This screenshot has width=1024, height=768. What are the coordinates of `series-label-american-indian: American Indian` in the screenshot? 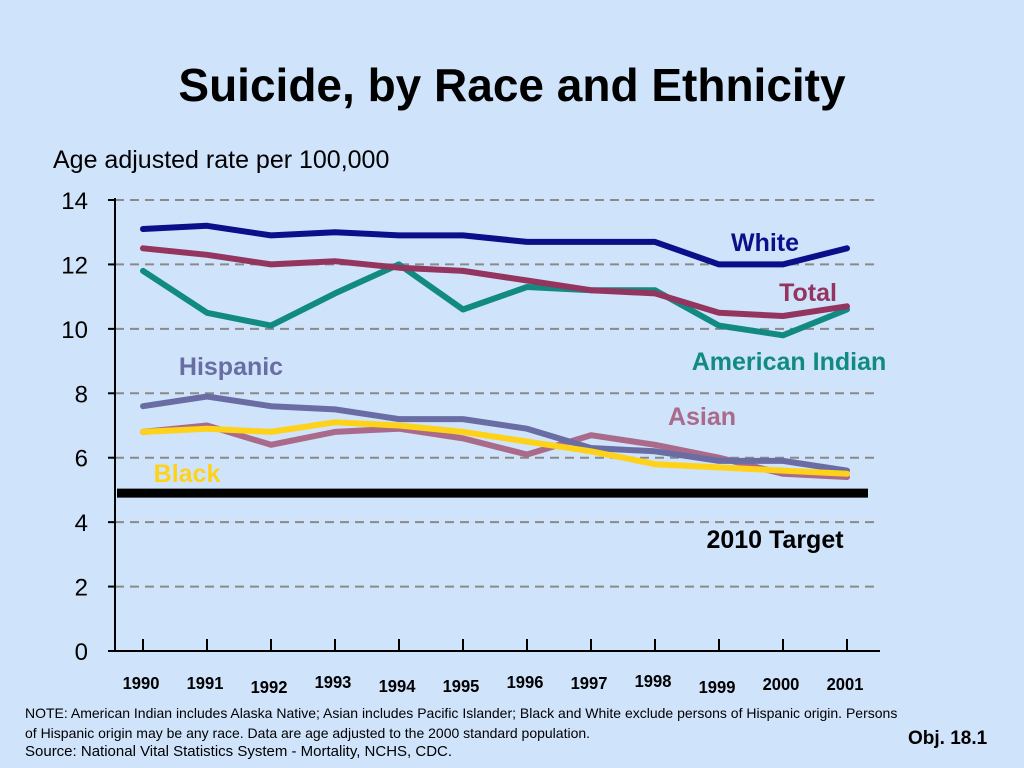 It's located at (789, 362).